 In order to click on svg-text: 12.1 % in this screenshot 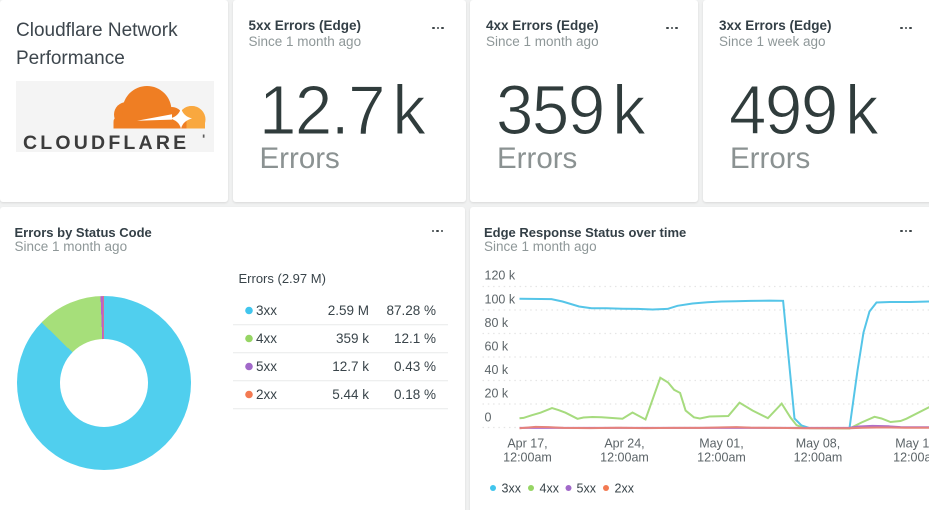, I will do `click(415, 338)`.